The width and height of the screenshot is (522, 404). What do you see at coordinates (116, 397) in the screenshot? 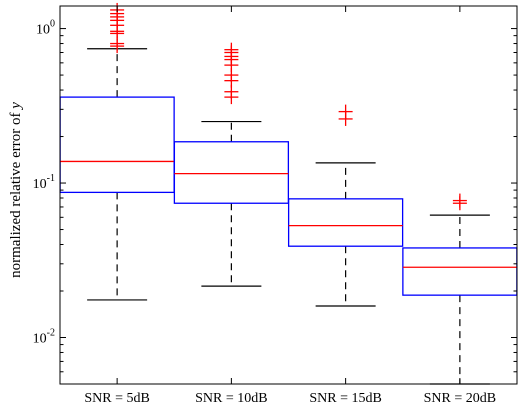
I see `x-tick-label: SNR = 5dB` at bounding box center [116, 397].